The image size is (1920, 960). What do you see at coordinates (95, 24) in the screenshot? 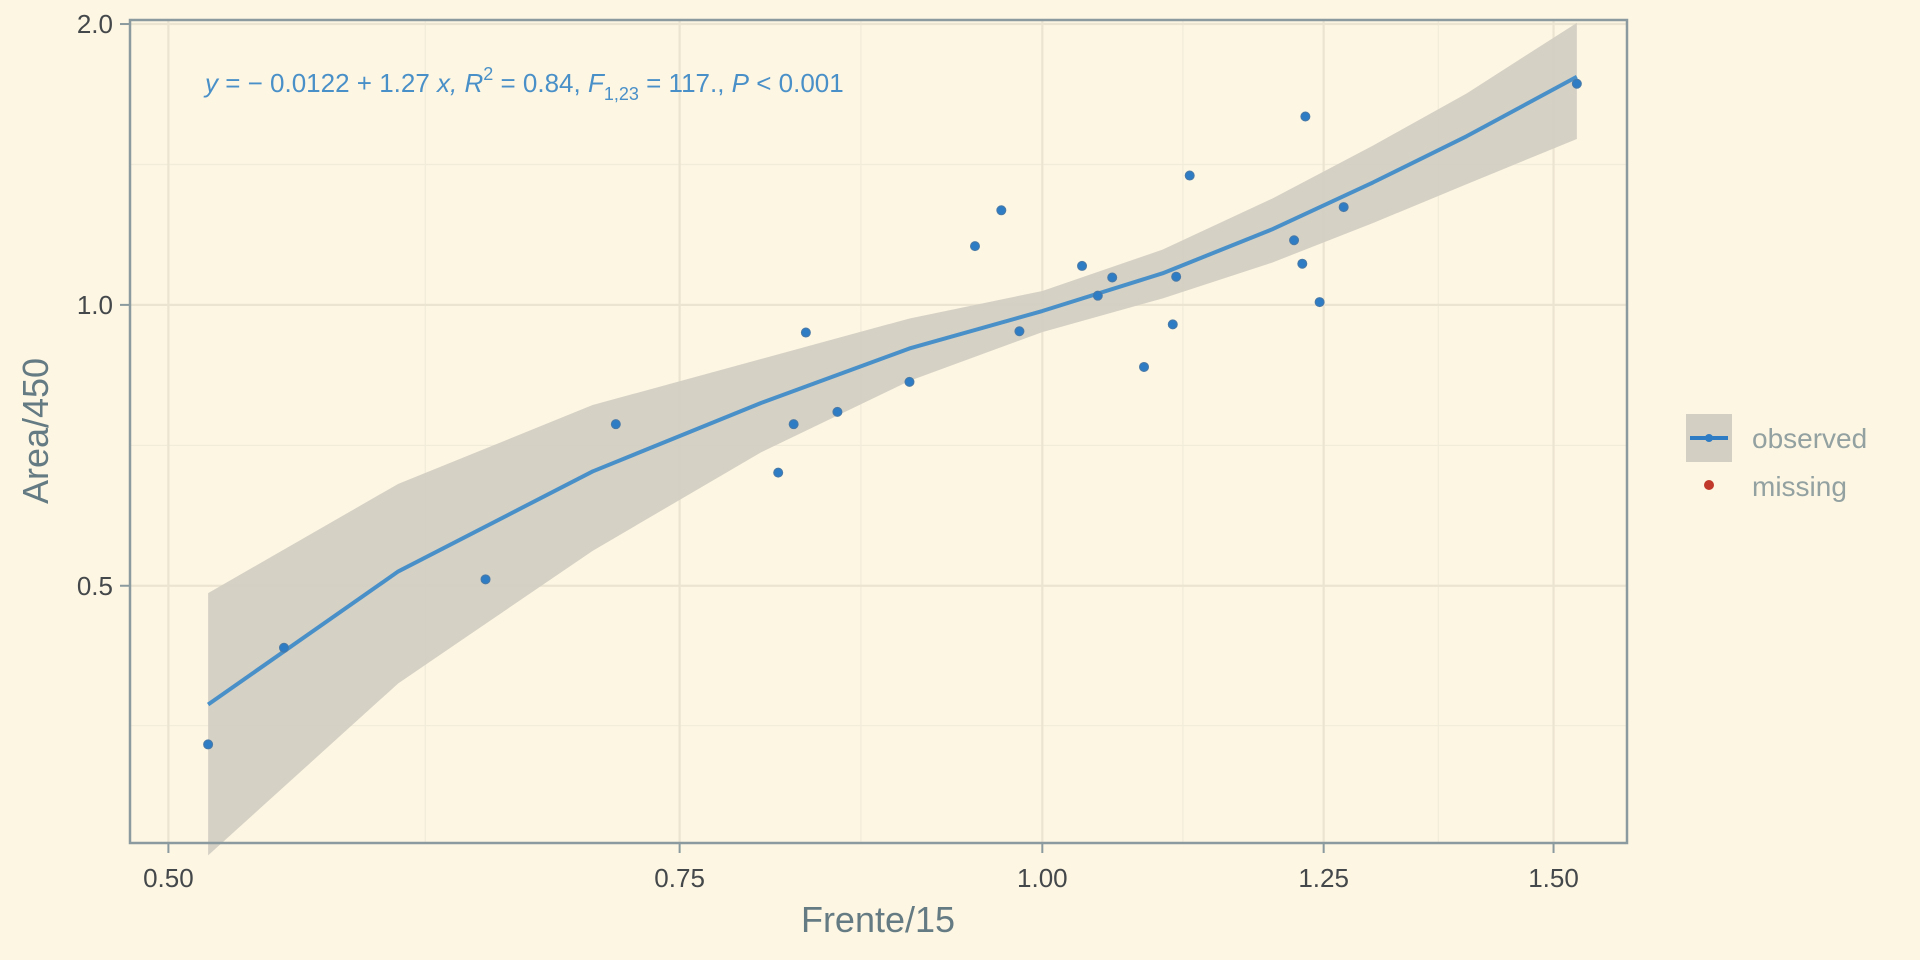
I see `y-tick-label-2: 2.0` at bounding box center [95, 24].